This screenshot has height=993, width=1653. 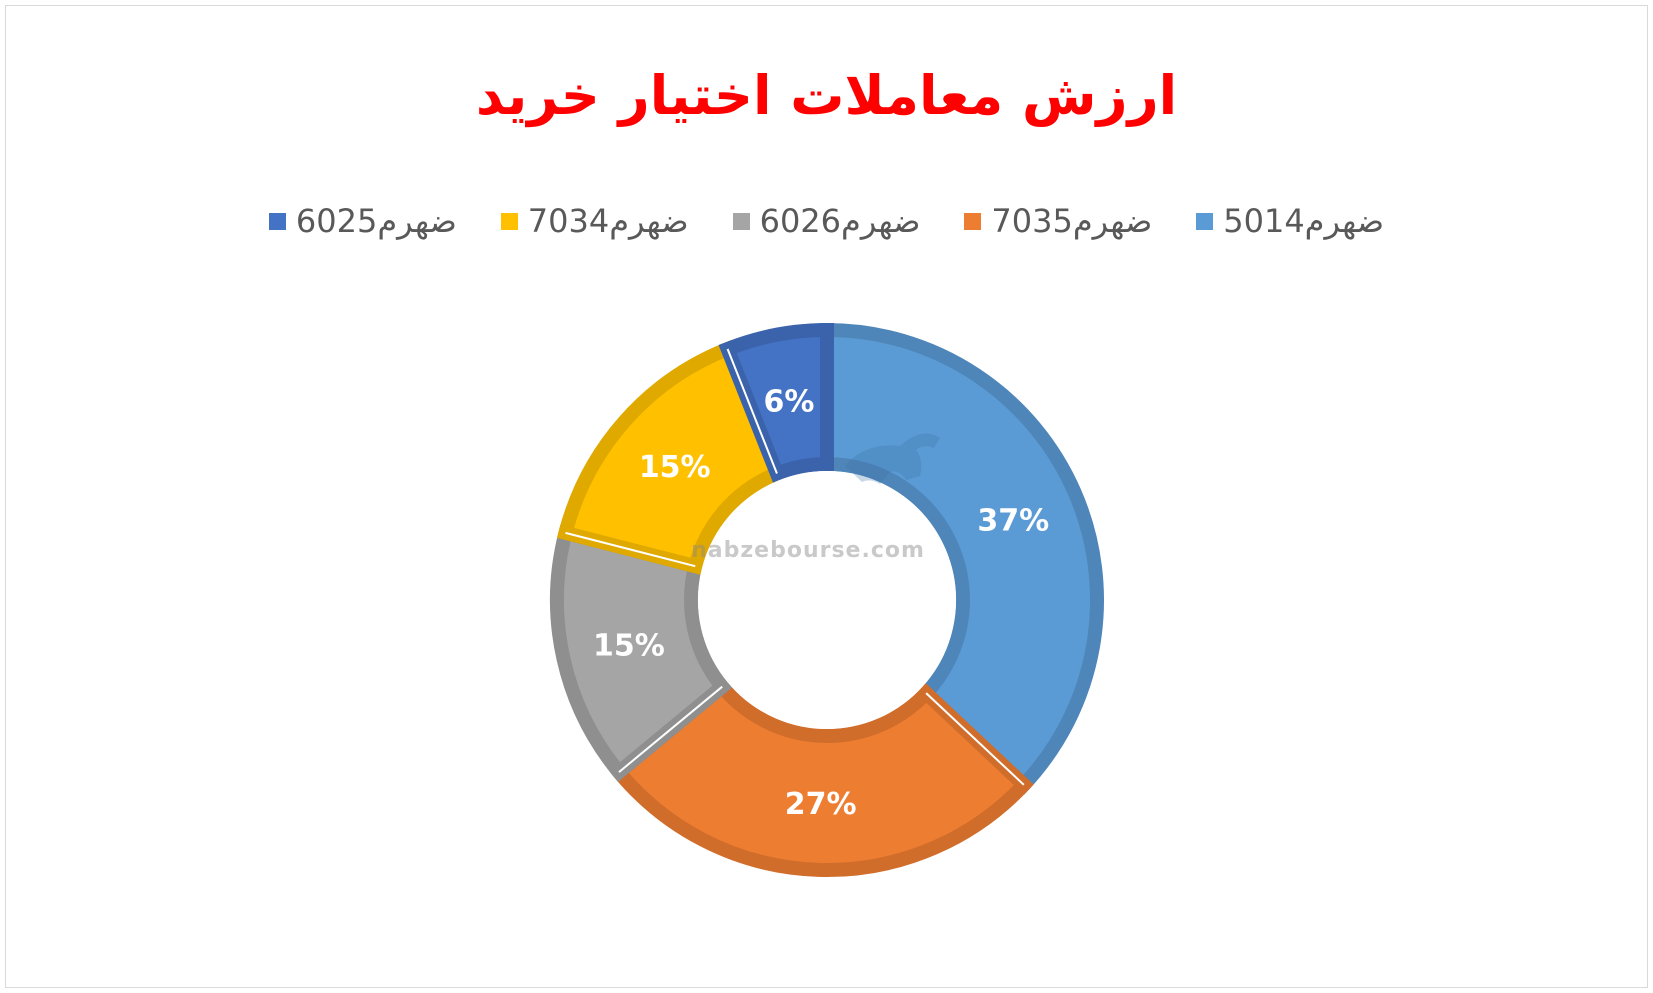 I want to click on watermark-text: nabzebourse.com, so click(x=808, y=550).